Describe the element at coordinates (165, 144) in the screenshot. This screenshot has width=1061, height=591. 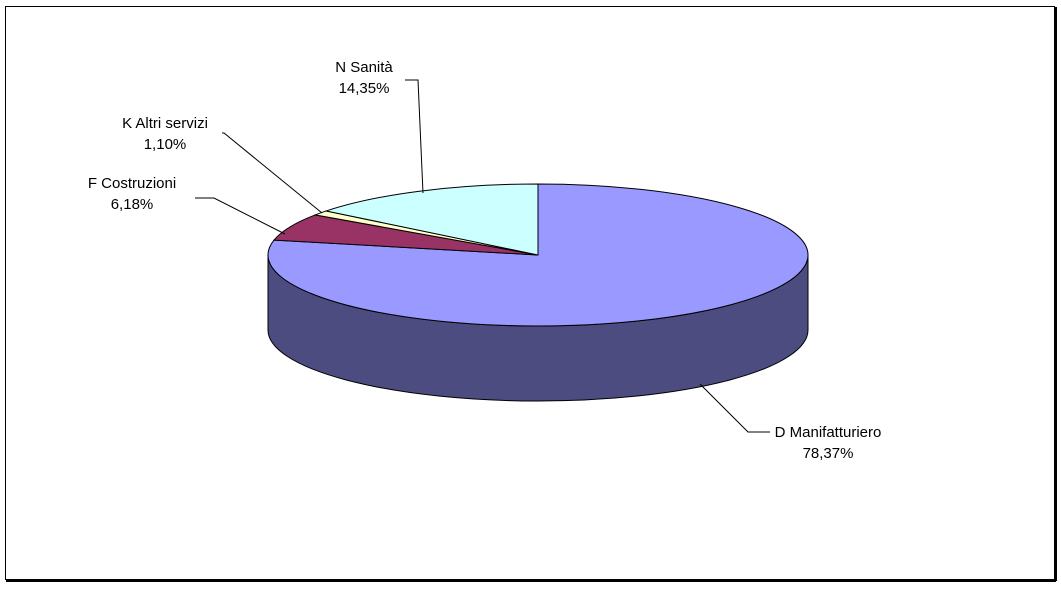
I see `slice-percent-altri-servizi: 1,10%` at that location.